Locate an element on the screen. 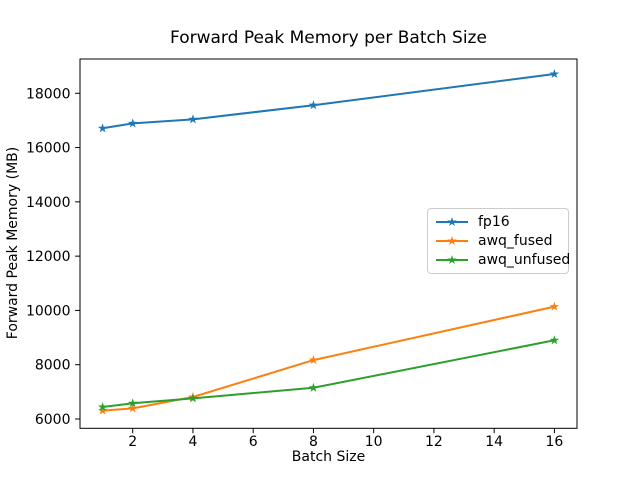 The width and height of the screenshot is (640, 480). series-line-awq_unfused is located at coordinates (328, 374).